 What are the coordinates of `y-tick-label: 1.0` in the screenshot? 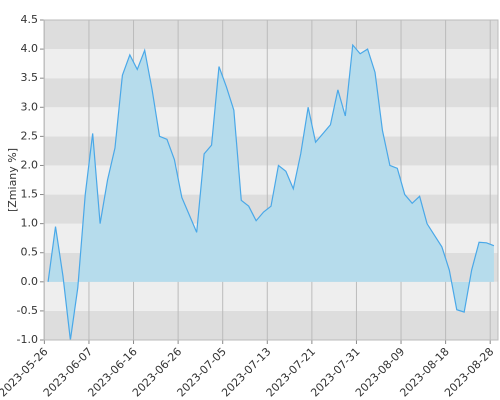 It's located at (30, 223).